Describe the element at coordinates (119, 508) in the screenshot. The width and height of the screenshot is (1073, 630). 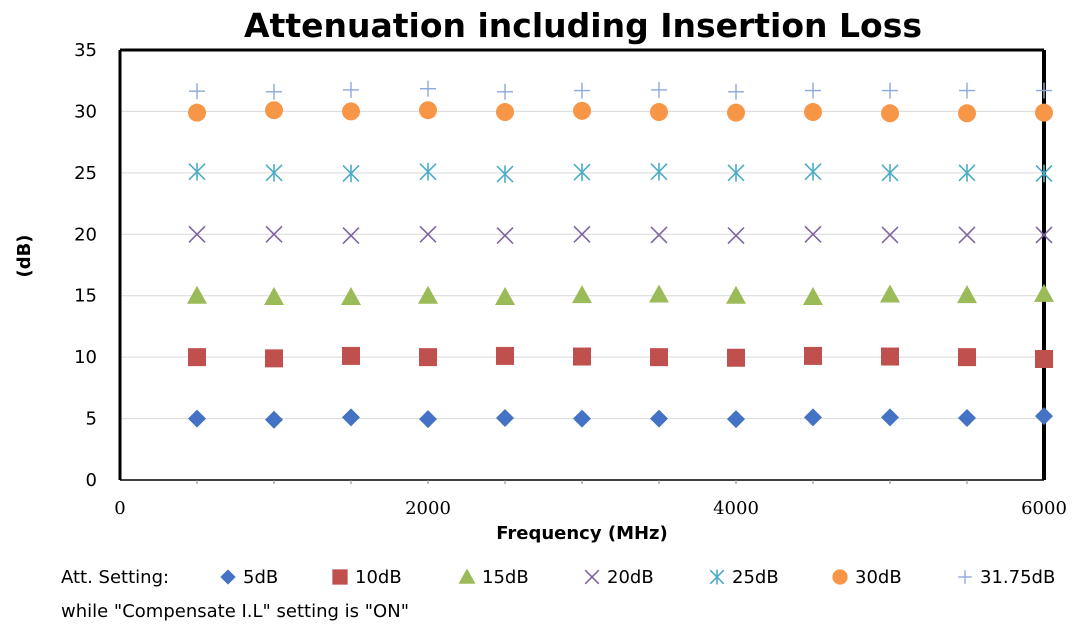
I see `x-tick-label: 0` at that location.